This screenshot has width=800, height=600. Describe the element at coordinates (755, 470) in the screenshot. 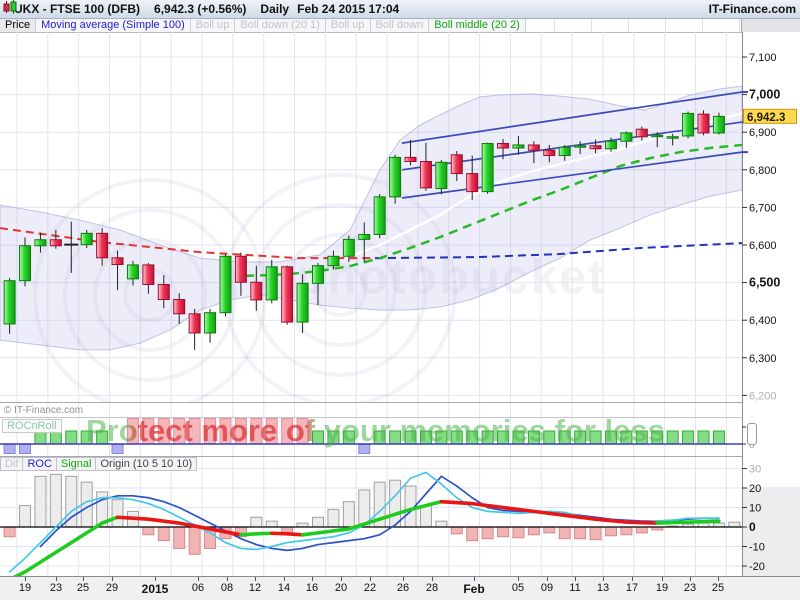

I see `roc-axis-label: 30` at that location.